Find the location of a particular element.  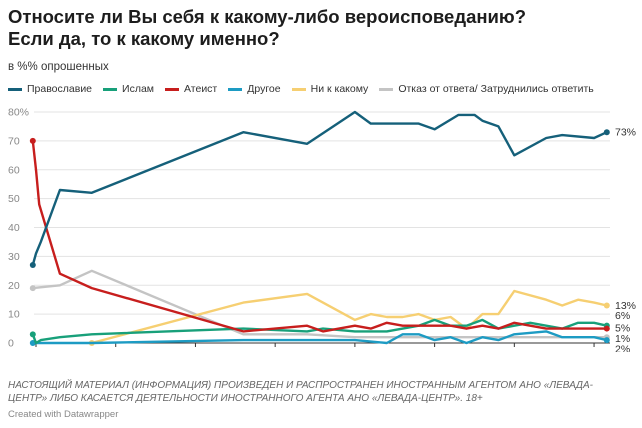

x-tick-label-2000: 2000 is located at coordinates (196, 351).